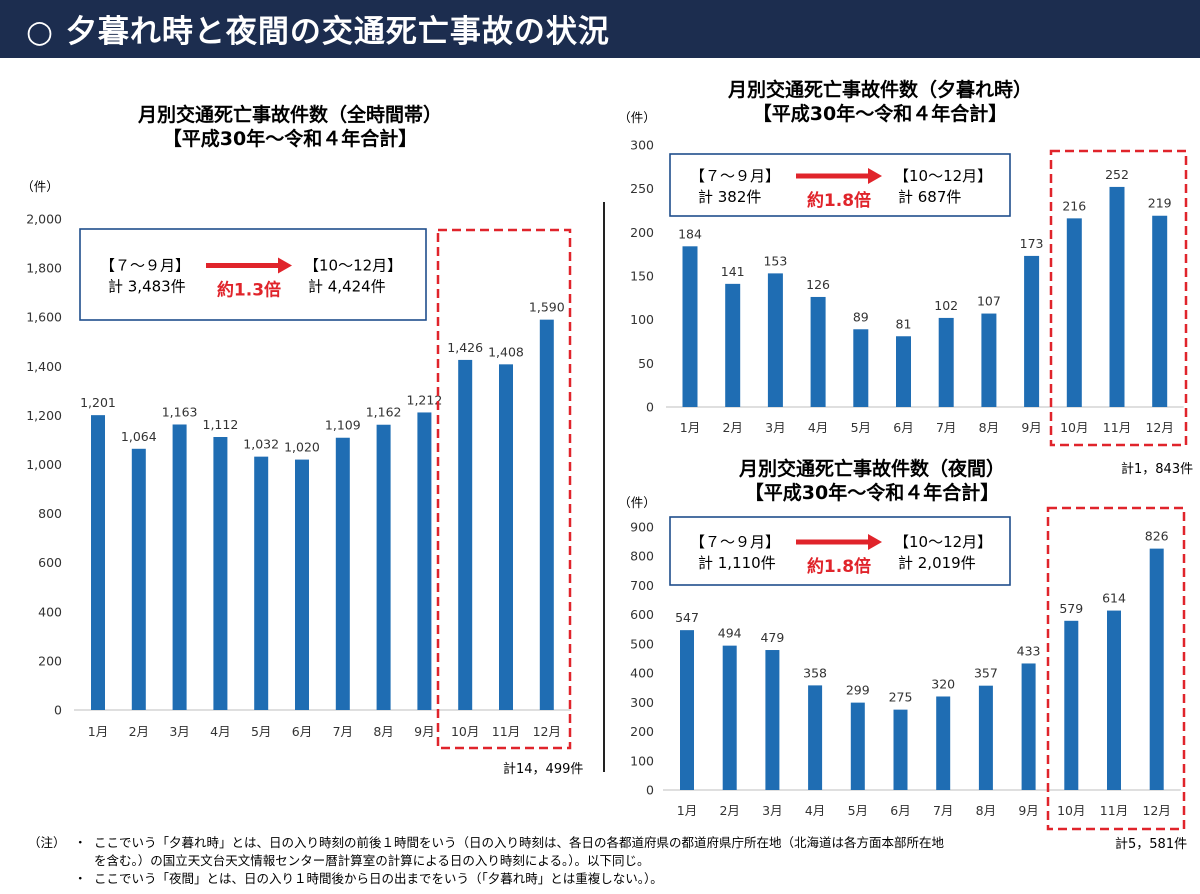  I want to click on x-tick-label: 10月, so click(1071, 810).